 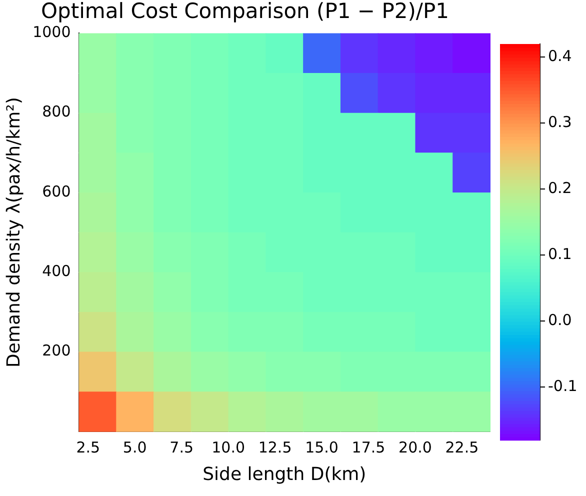 I want to click on x-tick-label: 10.0, so click(x=229, y=447).